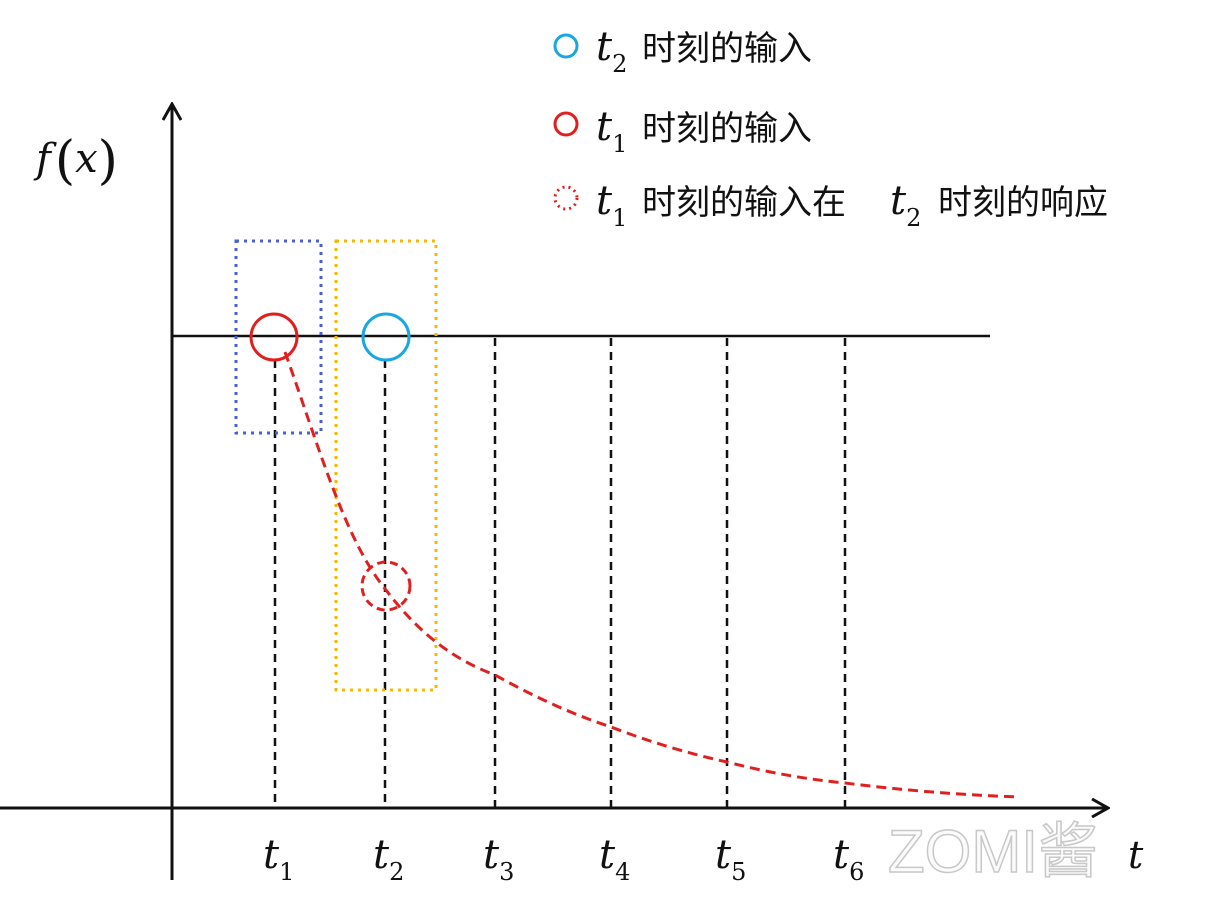 Image resolution: width=1224 pixels, height=902 pixels. Describe the element at coordinates (727, 129) in the screenshot. I see `legend-t1-text: 时刻的输入` at that location.